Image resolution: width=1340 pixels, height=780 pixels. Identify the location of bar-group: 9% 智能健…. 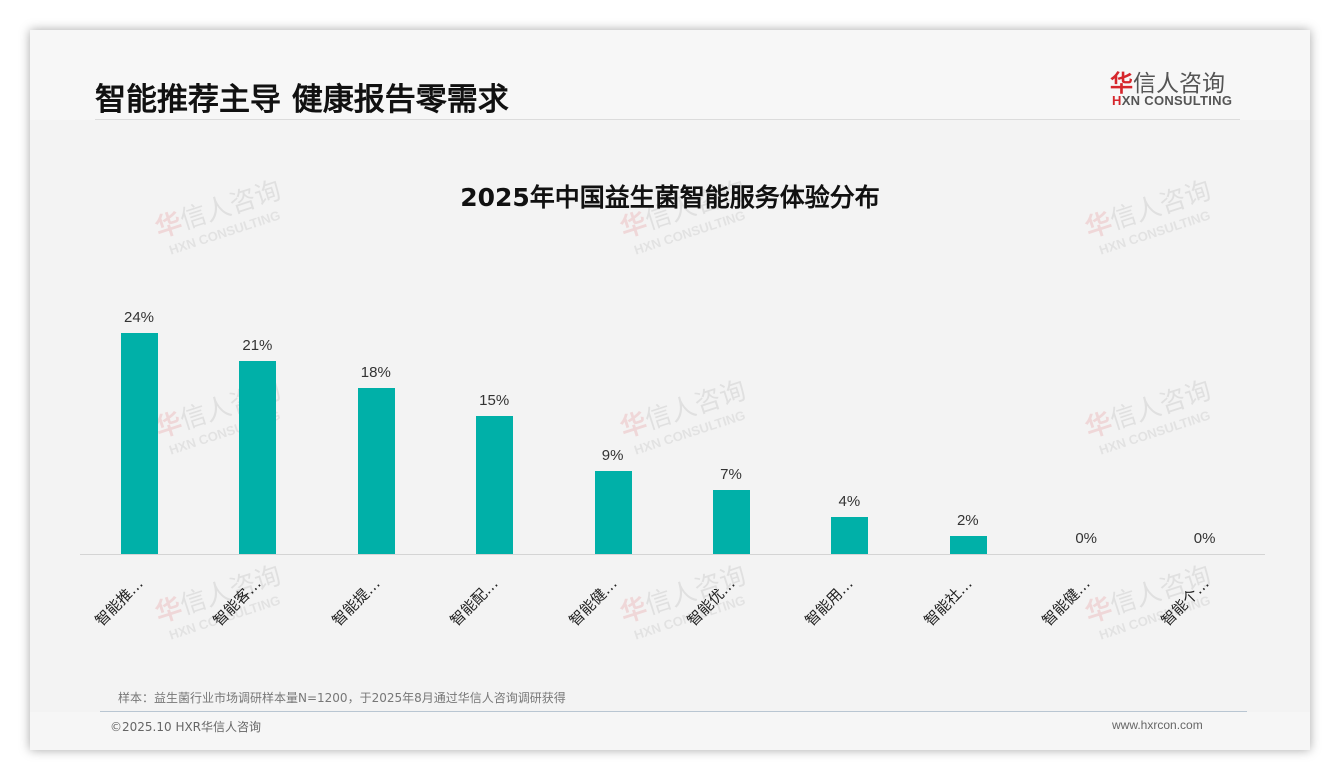
(613, 455).